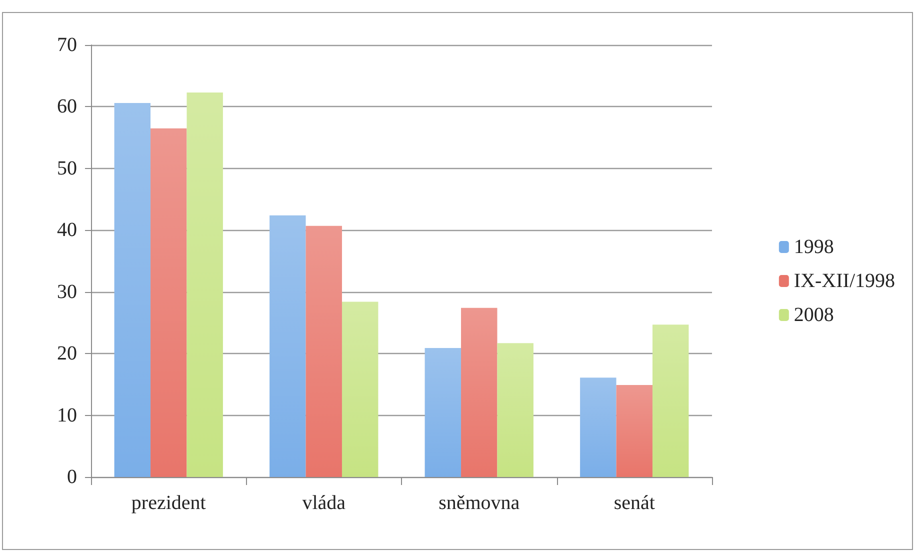 The width and height of the screenshot is (917, 555). Describe the element at coordinates (67, 353) in the screenshot. I see `y-tick-label: 20` at that location.